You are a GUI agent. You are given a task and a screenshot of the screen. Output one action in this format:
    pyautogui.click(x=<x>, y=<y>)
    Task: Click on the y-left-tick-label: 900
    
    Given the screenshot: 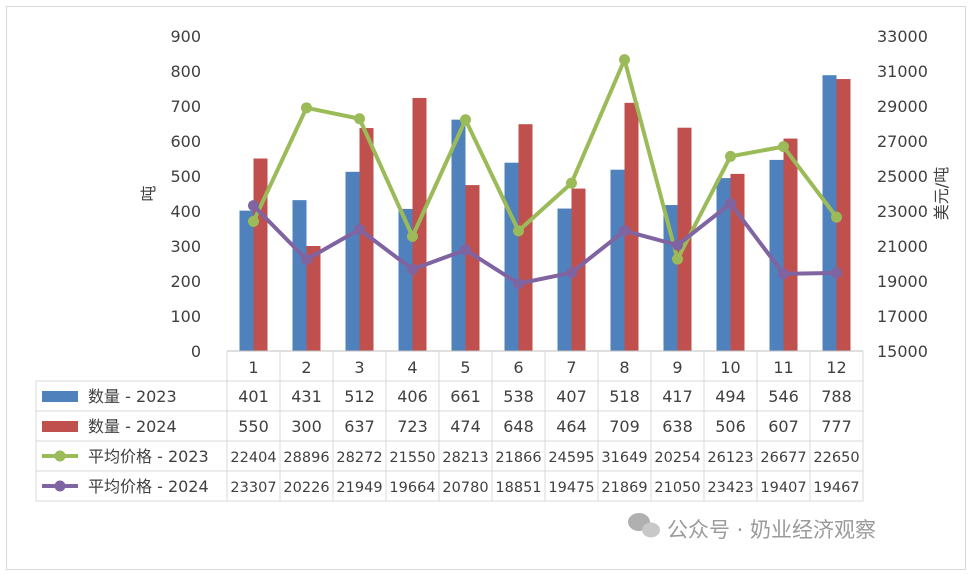 What is the action you would take?
    pyautogui.click(x=185, y=36)
    